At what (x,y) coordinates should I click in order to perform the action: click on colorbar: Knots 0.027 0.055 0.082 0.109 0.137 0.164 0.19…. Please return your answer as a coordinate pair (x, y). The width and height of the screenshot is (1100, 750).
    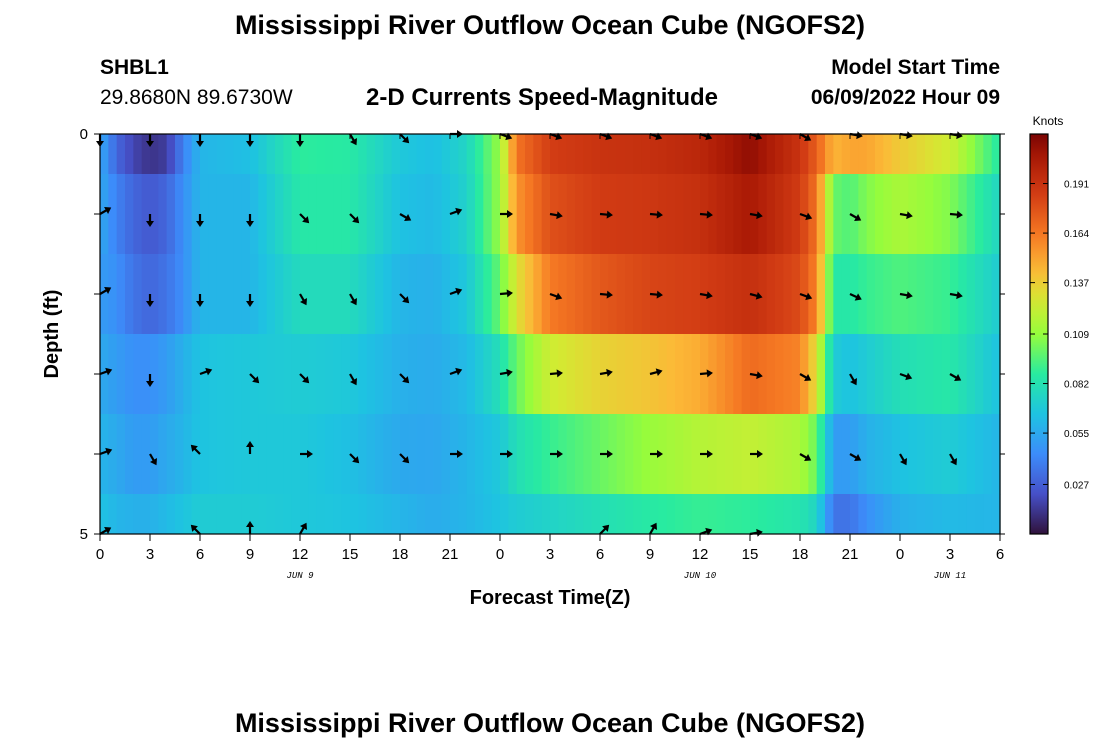
    Looking at the image, I should click on (1059, 324).